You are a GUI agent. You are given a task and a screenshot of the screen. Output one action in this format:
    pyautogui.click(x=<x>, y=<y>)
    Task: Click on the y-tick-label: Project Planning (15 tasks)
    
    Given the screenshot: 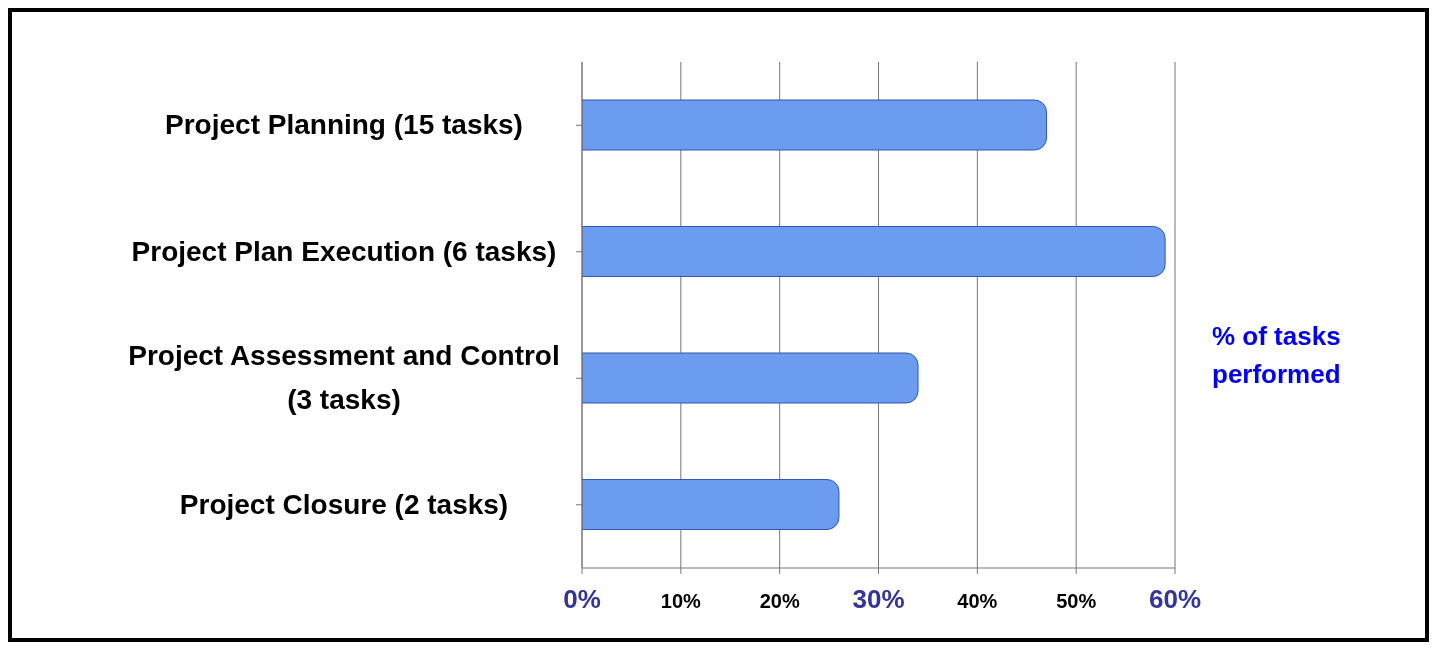 What is the action you would take?
    pyautogui.click(x=344, y=125)
    